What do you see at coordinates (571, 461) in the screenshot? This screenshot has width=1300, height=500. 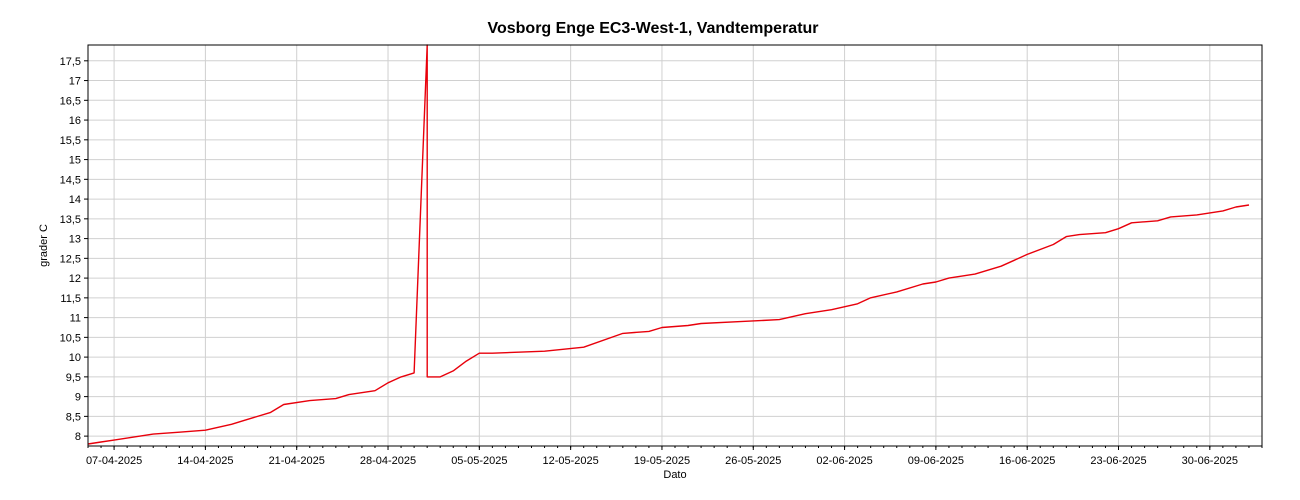 I see `x-tick-label: 12-05-2025` at bounding box center [571, 461].